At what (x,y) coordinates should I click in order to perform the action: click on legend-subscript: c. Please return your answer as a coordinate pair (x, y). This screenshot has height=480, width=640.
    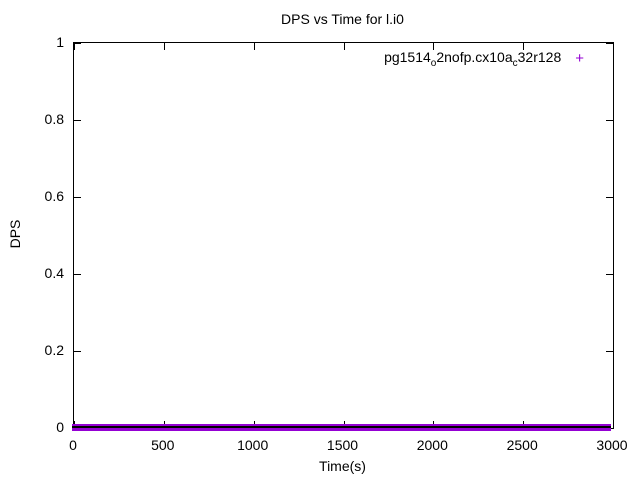
    Looking at the image, I should click on (515, 63).